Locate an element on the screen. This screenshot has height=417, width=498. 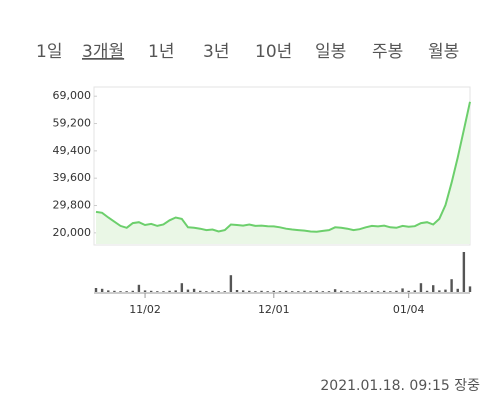
period-tab: 1년 is located at coordinates (161, 52).